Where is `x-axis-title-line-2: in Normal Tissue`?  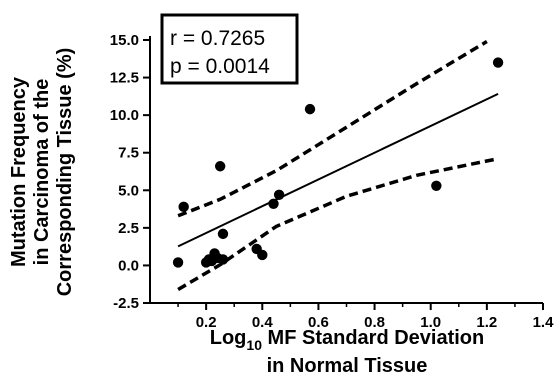 x-axis-title-line-2: in Normal Tissue is located at coordinates (347, 366).